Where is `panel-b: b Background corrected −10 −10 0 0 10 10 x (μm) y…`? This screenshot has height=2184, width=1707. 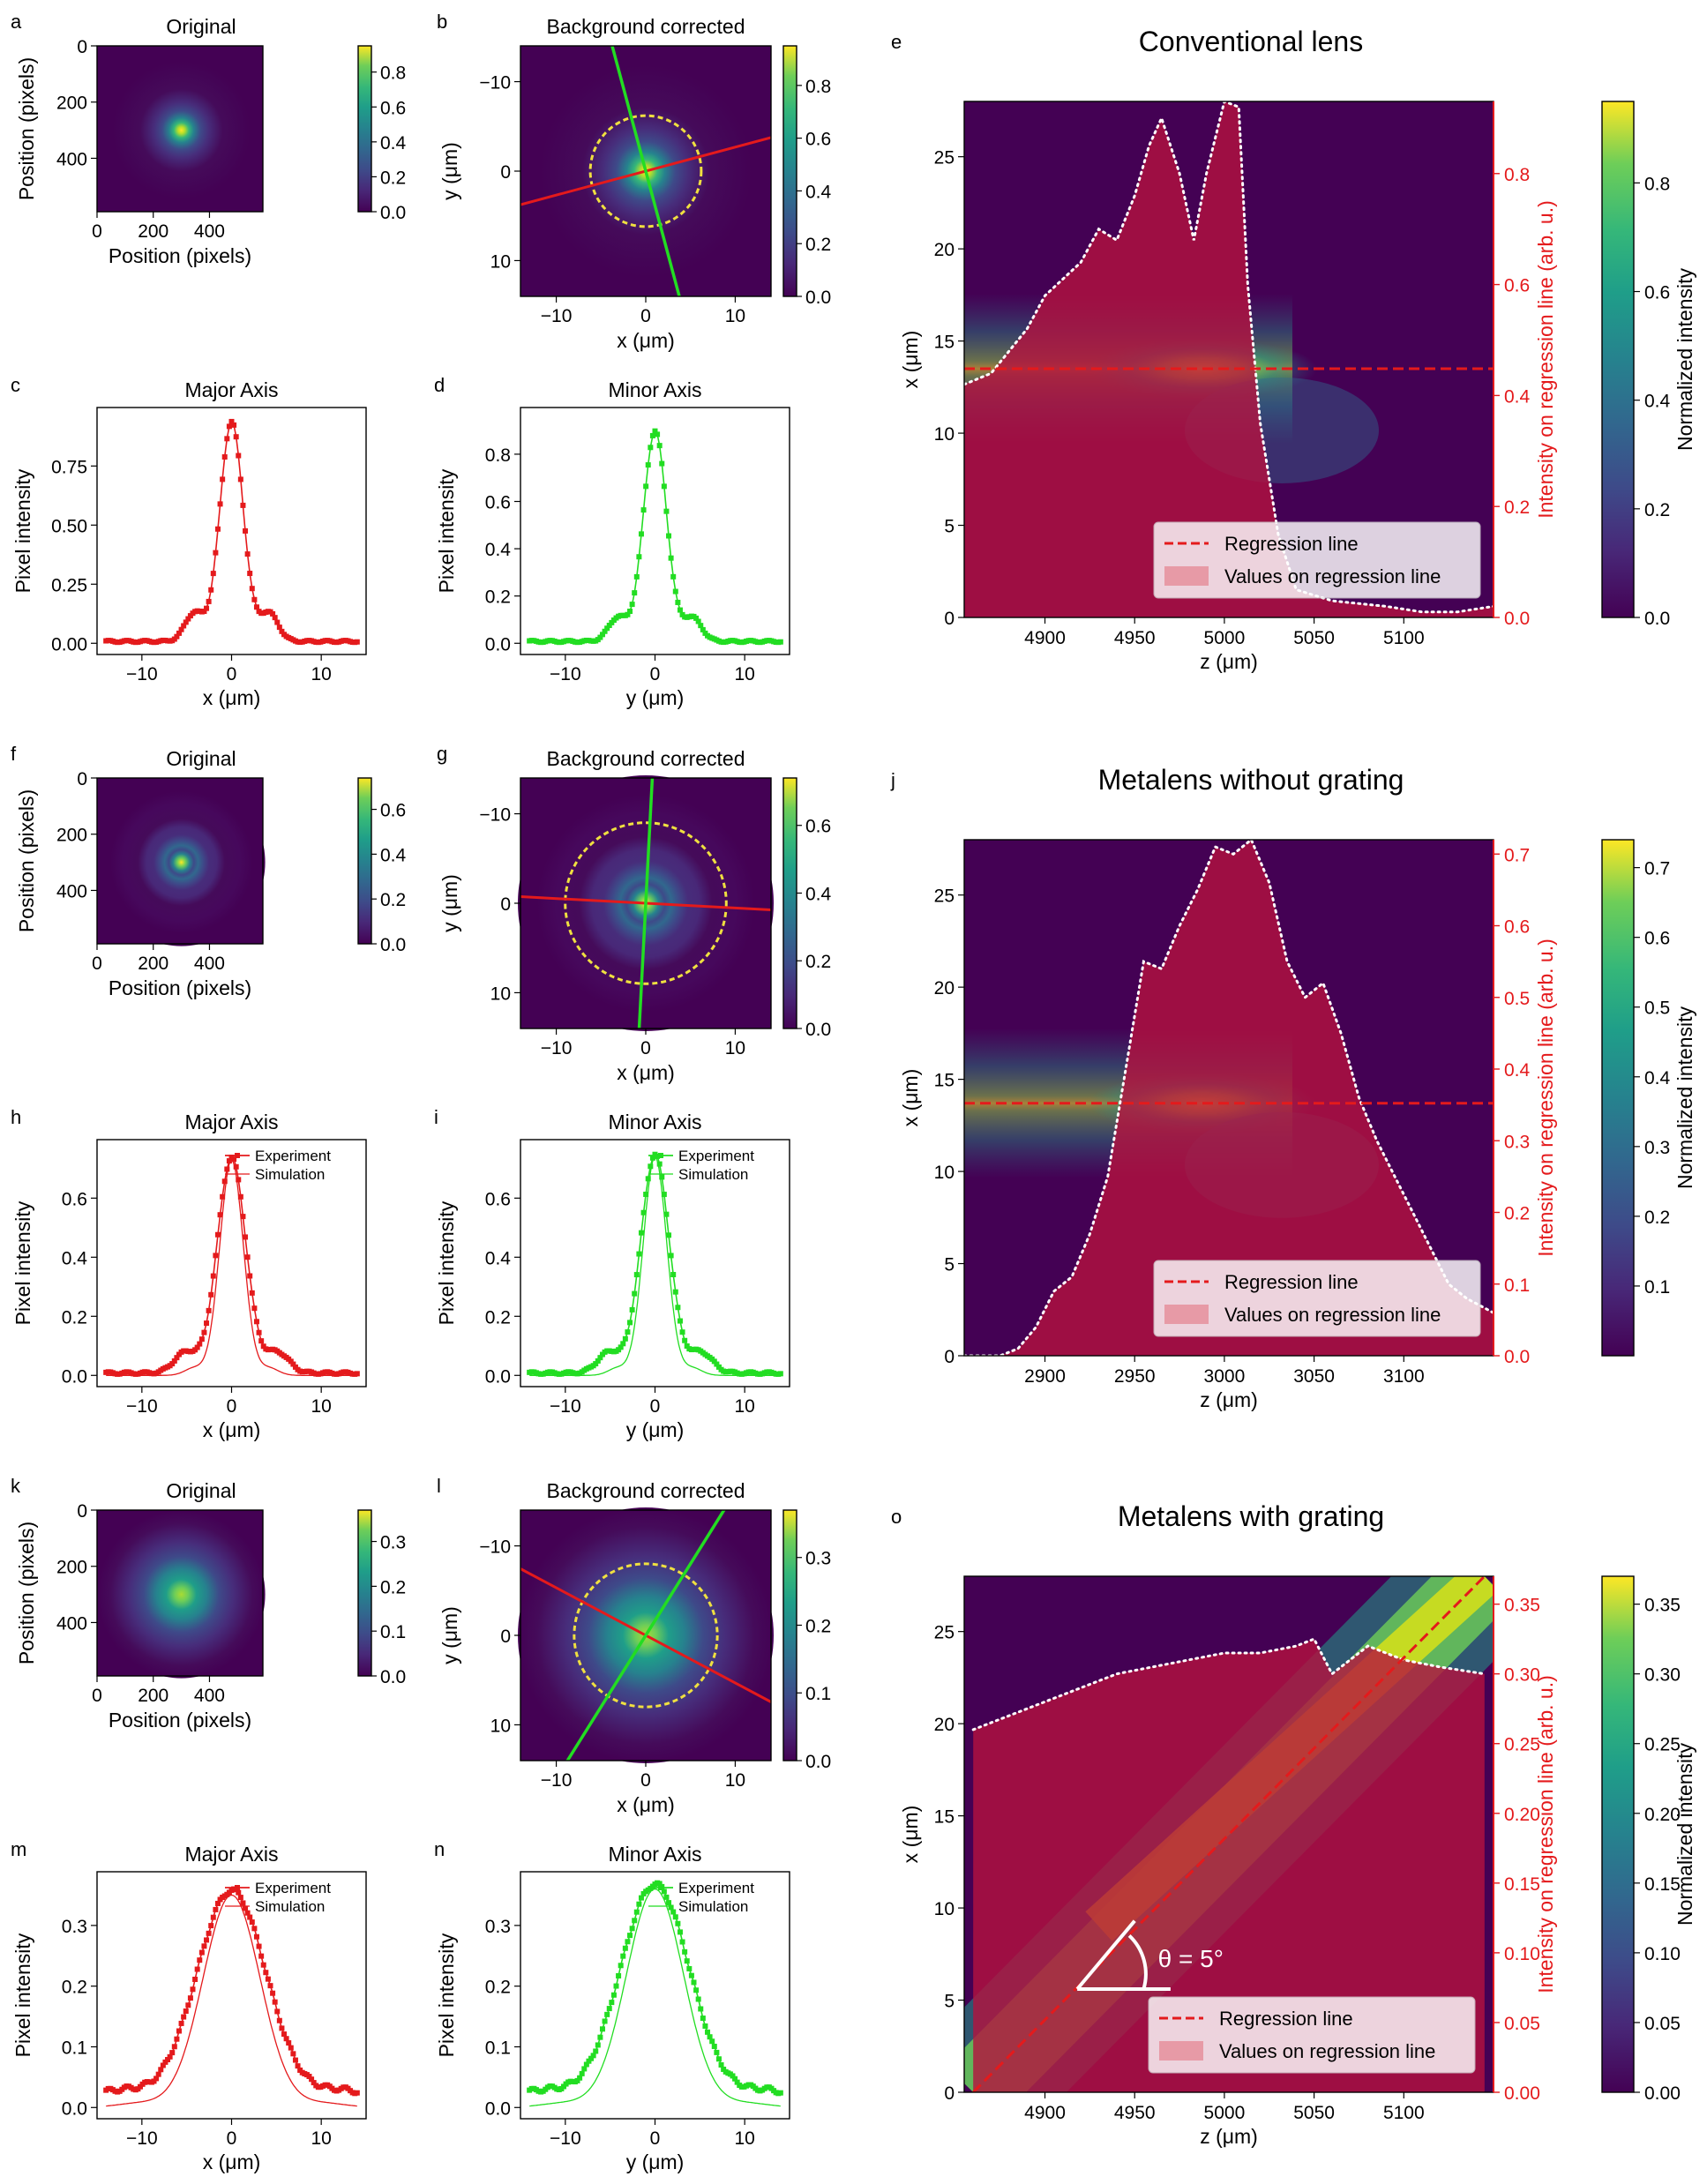
panel-b: b Background corrected −10 −10 0 0 10 10 x (μm) y… is located at coordinates (634, 181).